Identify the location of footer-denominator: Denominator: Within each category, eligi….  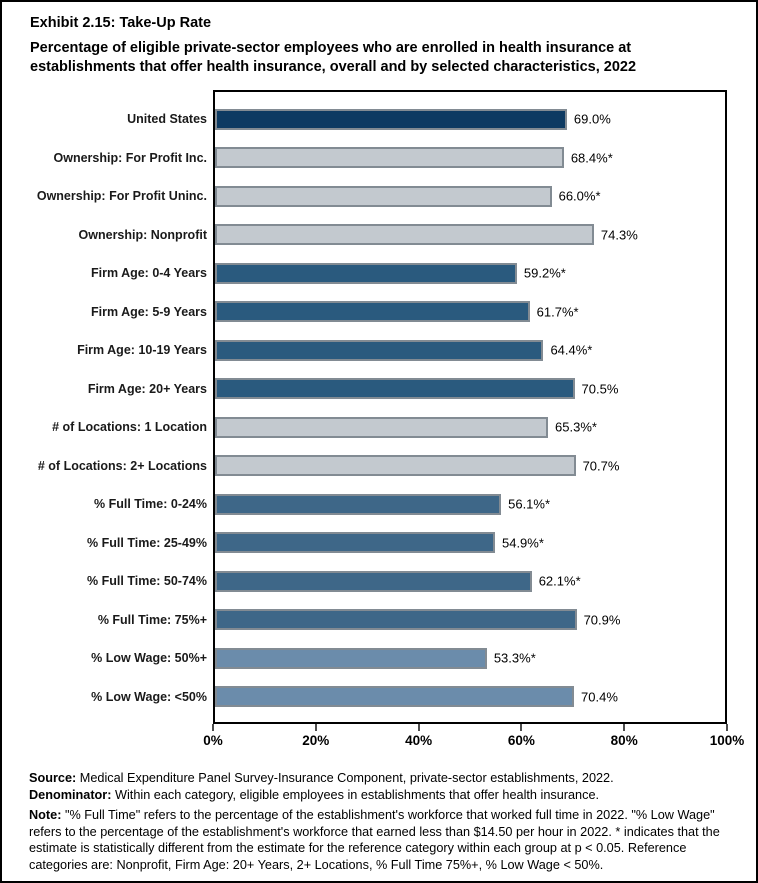
(387, 795).